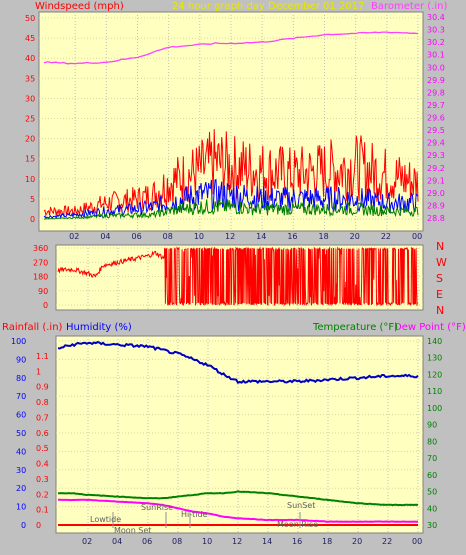 This screenshot has height=555, width=466. I want to click on humidity-tick-label: 50, so click(21, 433).